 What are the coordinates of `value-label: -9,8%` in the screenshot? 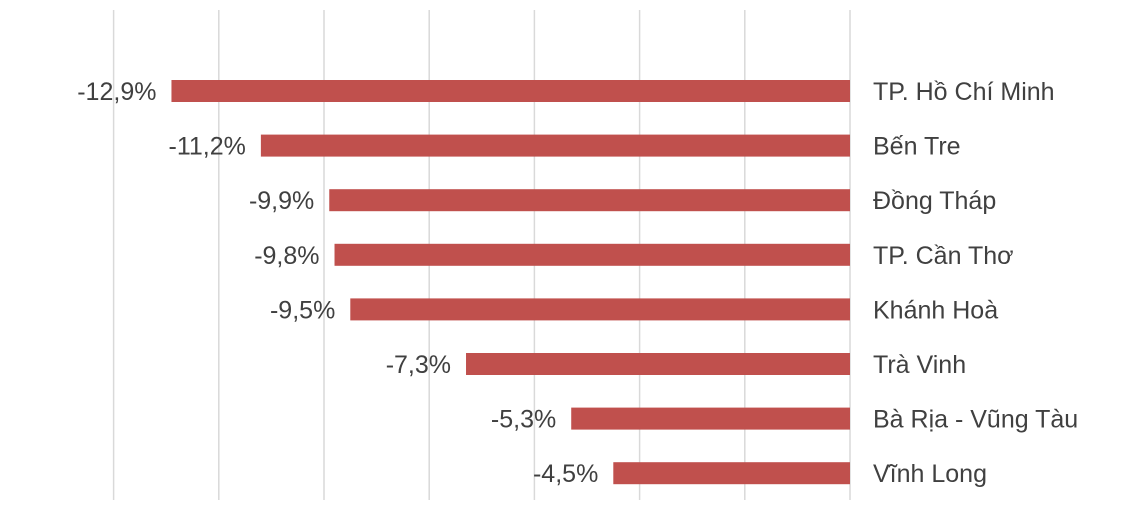 It's located at (286, 256).